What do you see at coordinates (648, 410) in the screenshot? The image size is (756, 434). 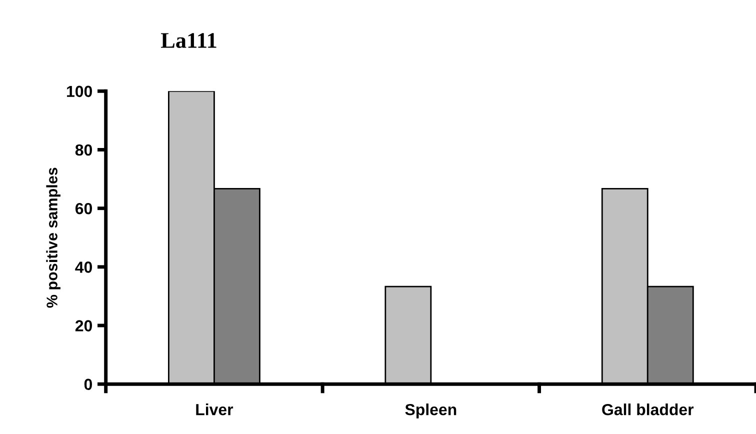 I see `x-tick-label: Gall bladder` at bounding box center [648, 410].